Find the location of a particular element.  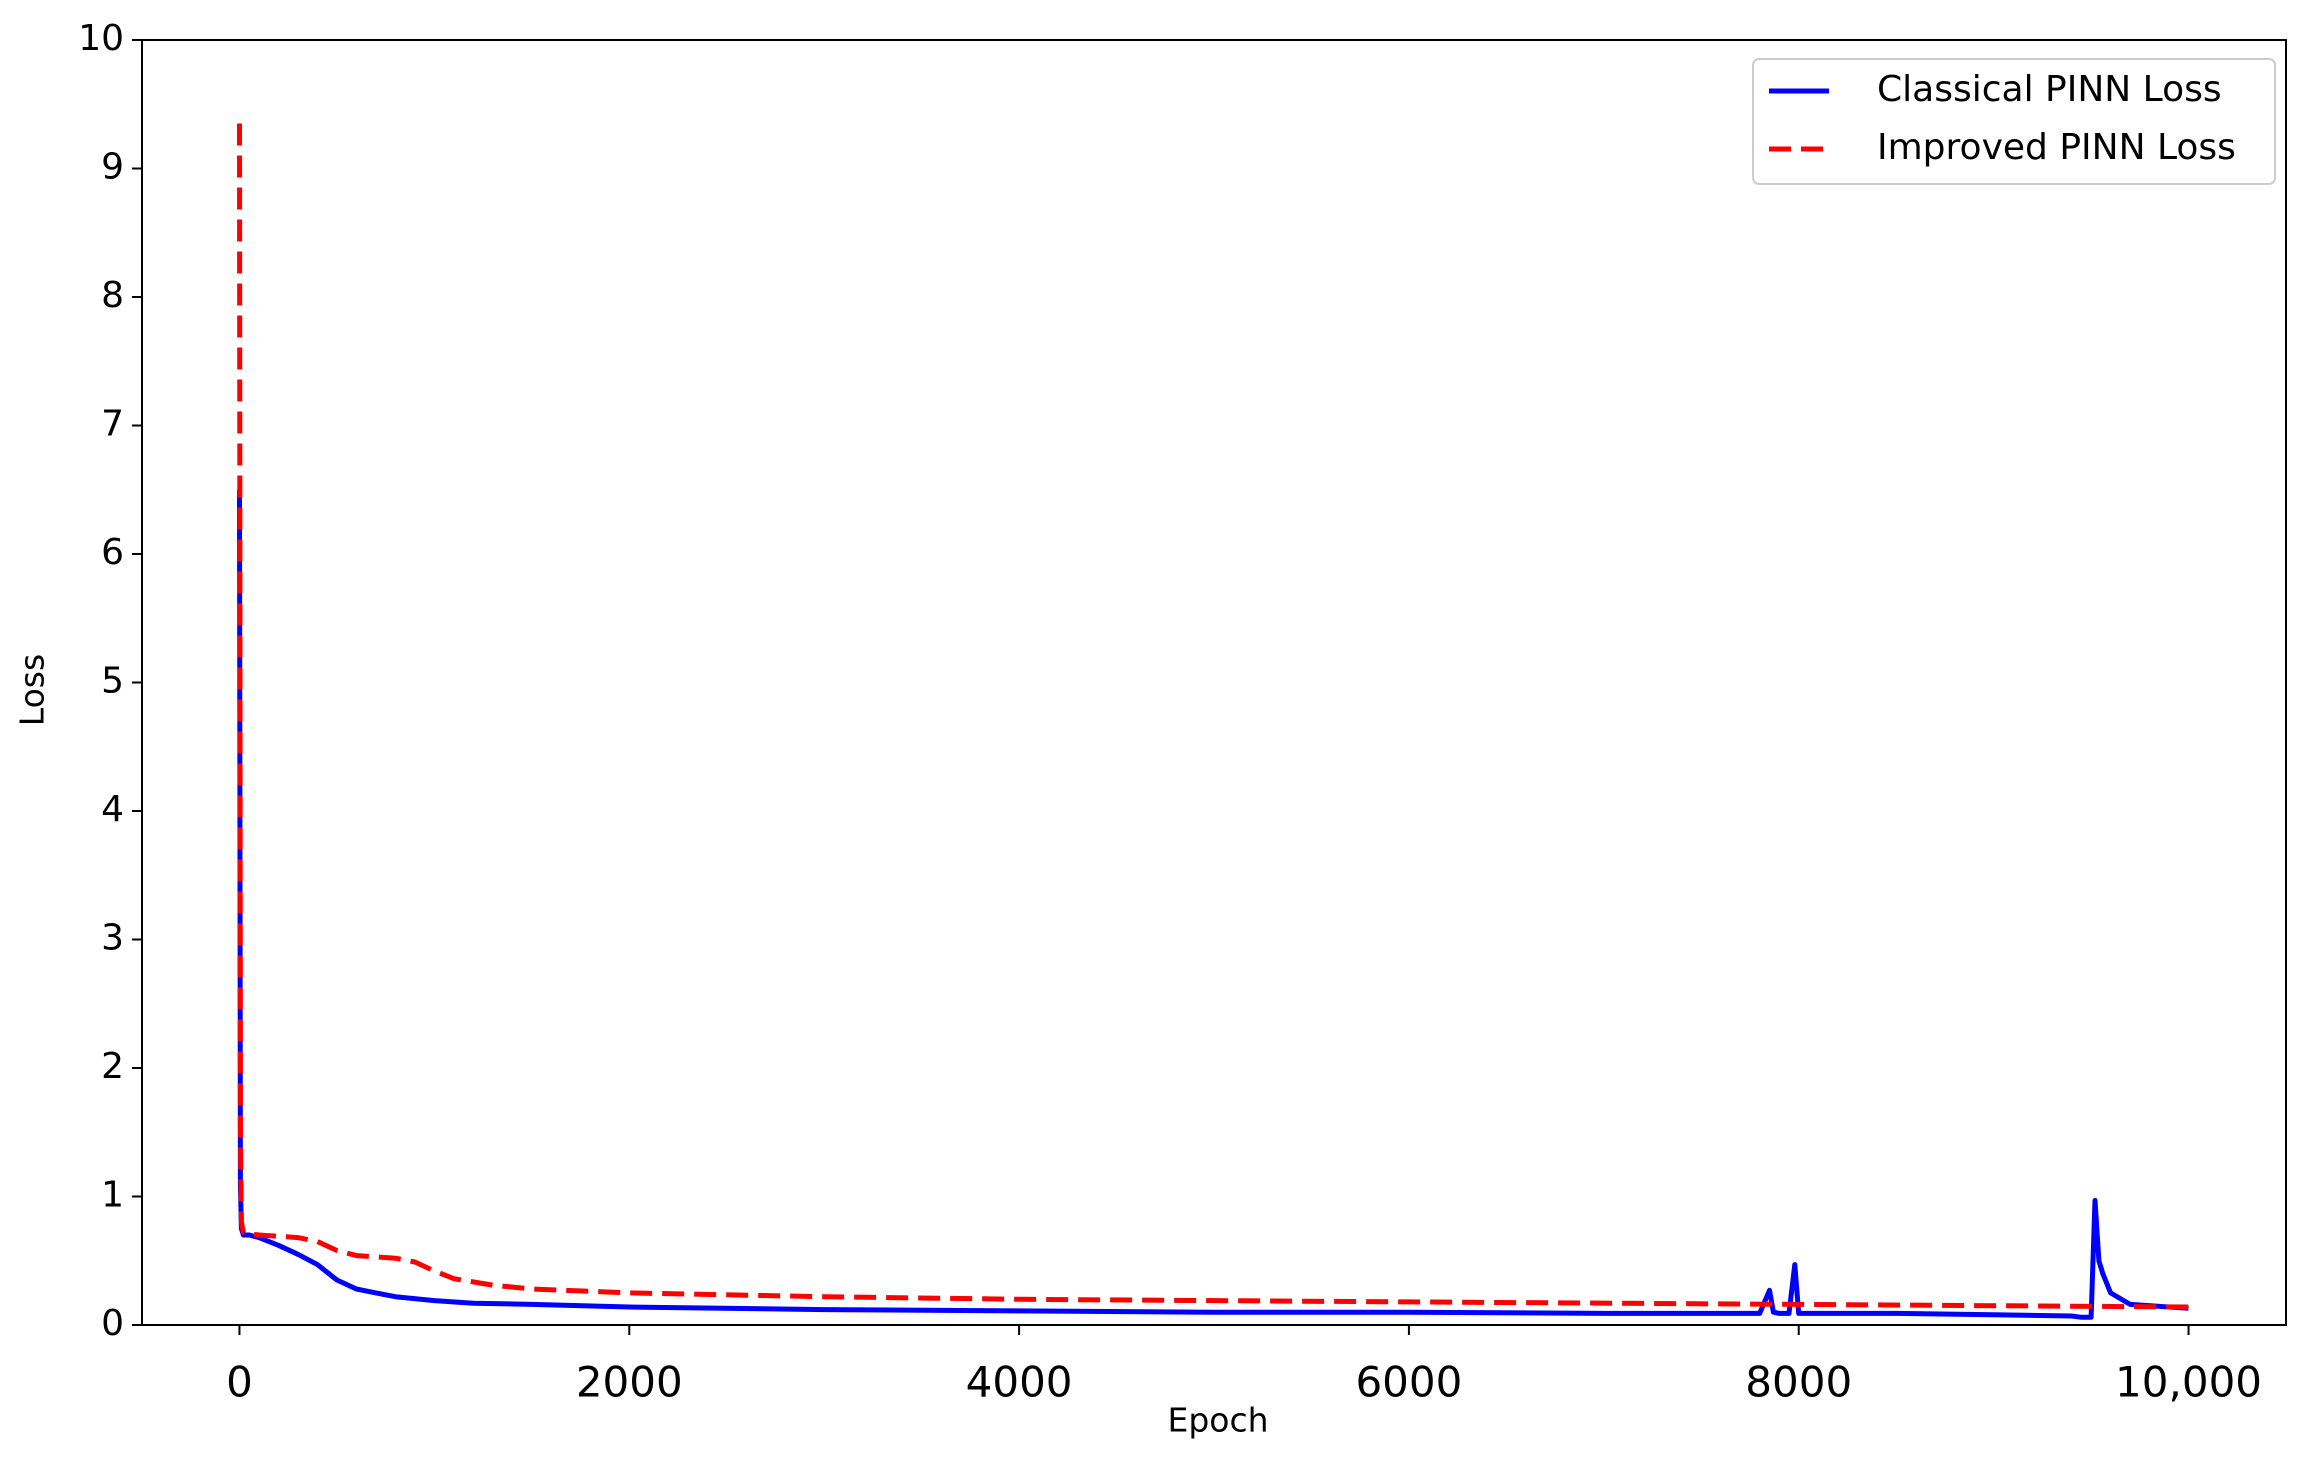

legend-label: Improved PINN Loss is located at coordinates (2056, 147).